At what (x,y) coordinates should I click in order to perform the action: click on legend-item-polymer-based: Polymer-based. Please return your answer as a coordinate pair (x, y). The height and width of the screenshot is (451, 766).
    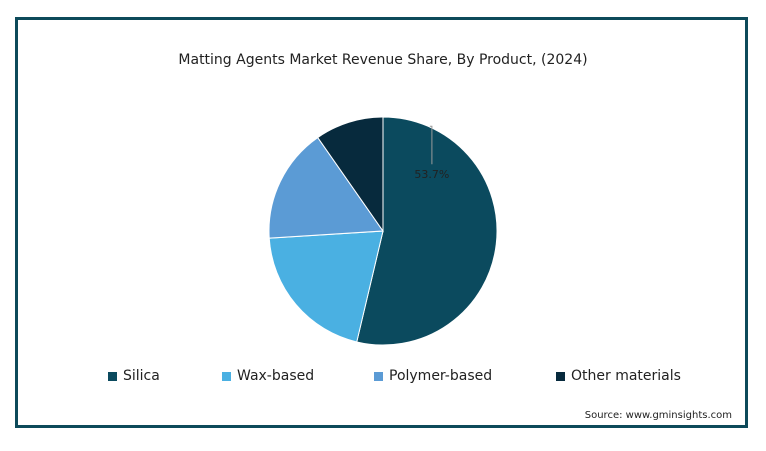
    Looking at the image, I should click on (433, 376).